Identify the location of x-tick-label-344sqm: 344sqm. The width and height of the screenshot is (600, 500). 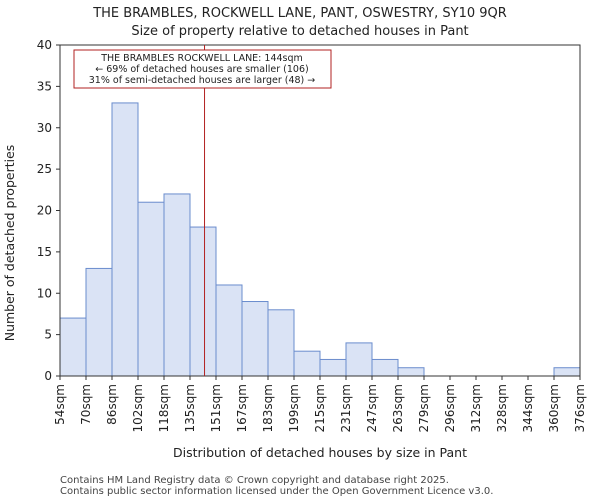
(528, 408).